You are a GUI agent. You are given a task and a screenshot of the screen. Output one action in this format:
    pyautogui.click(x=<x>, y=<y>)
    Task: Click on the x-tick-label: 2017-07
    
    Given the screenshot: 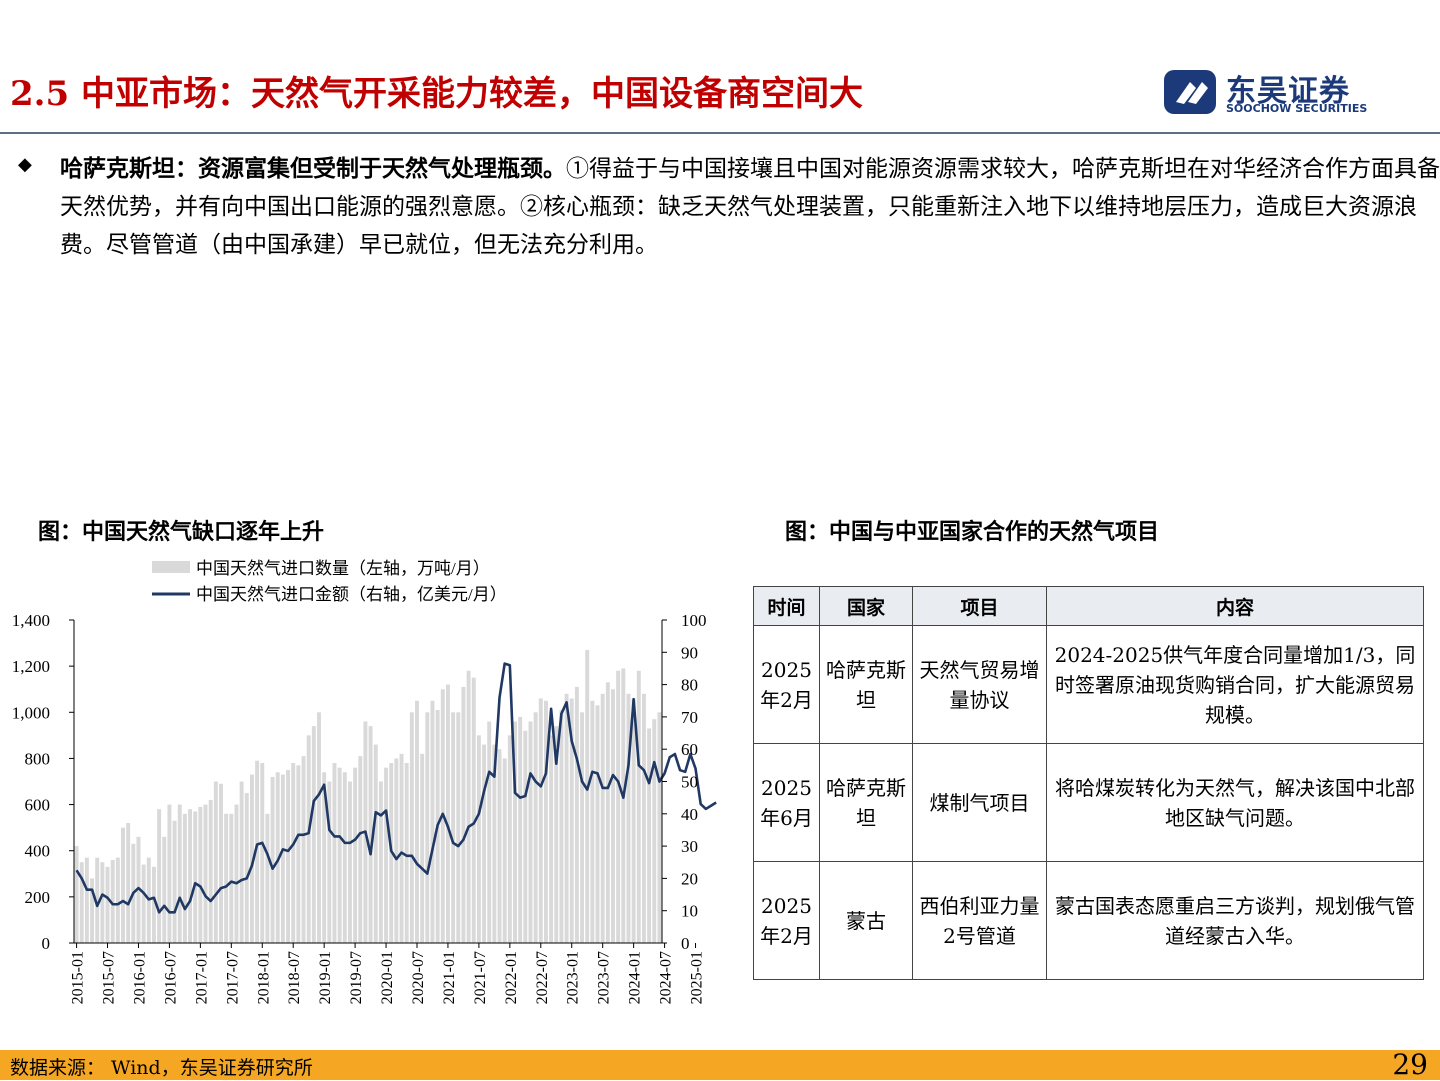 What is the action you would take?
    pyautogui.click(x=232, y=977)
    